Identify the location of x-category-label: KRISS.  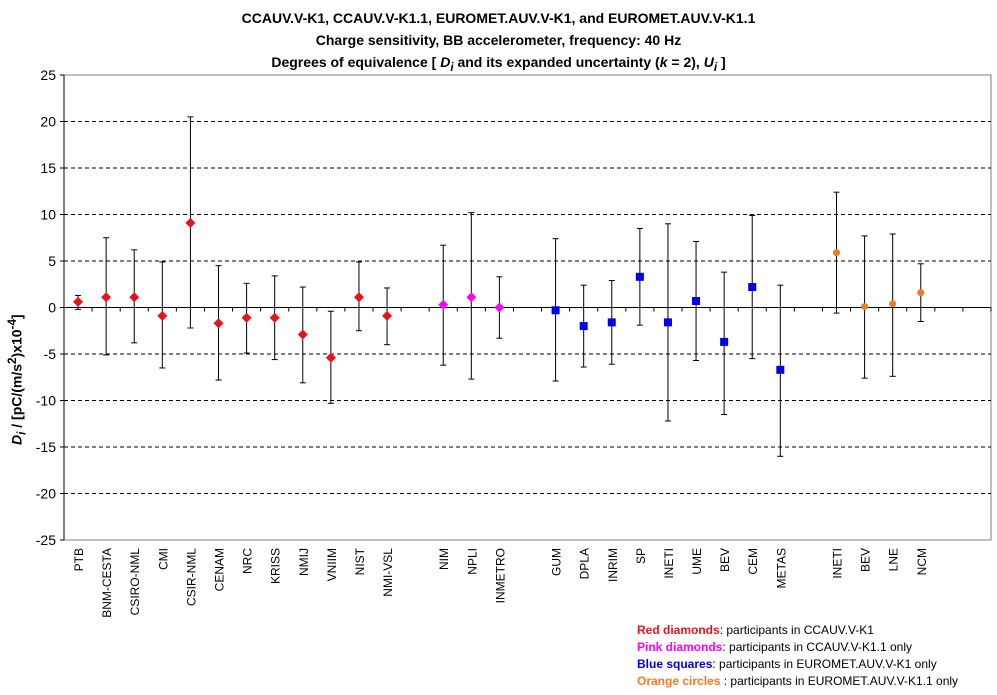
(276, 566).